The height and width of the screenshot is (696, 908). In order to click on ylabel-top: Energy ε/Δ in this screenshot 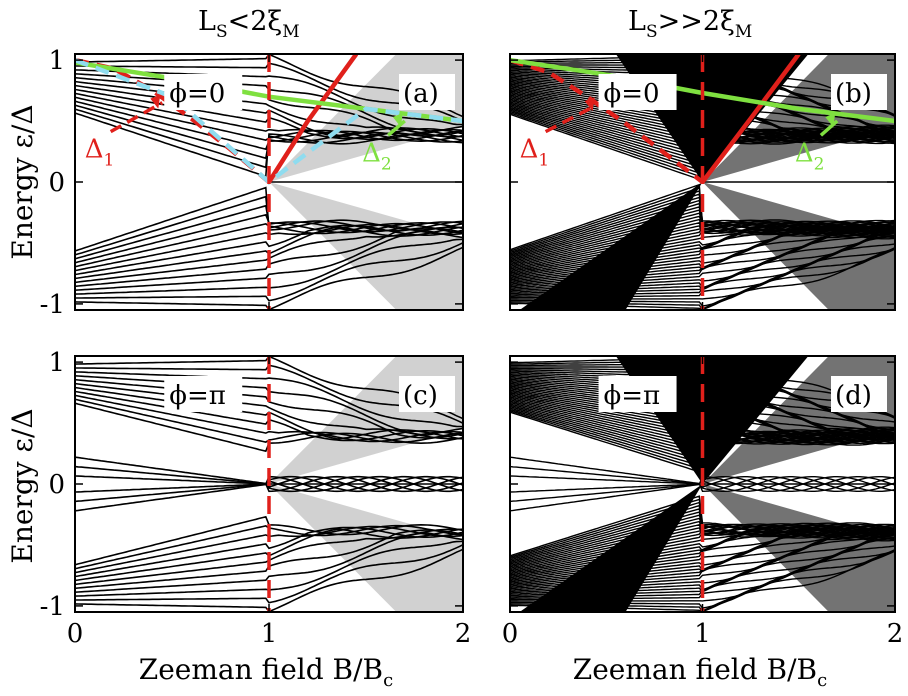, I will do `click(22, 181)`.